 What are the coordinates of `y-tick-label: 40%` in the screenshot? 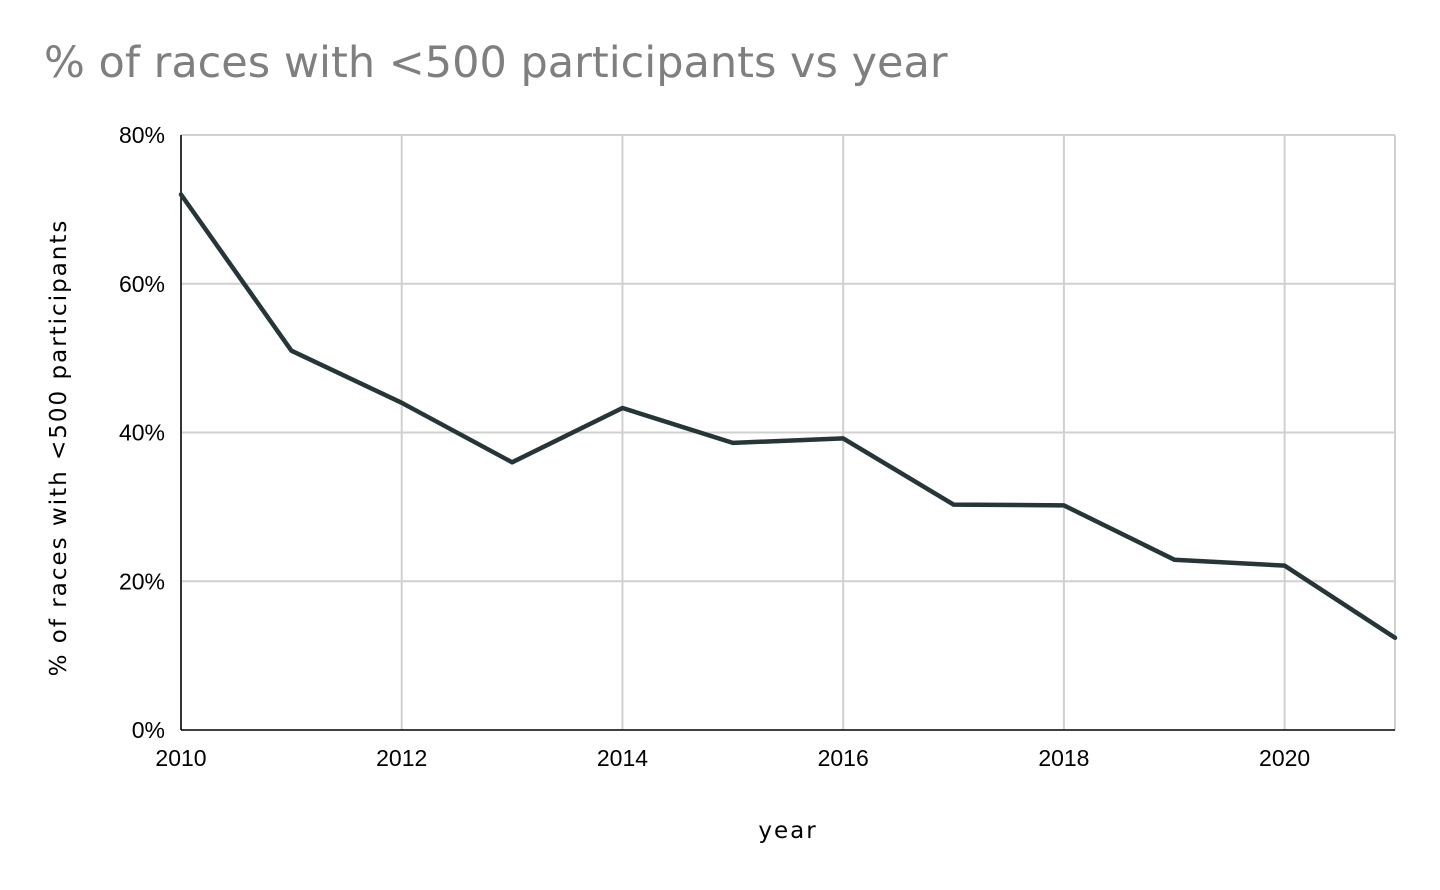 It's located at (142, 433).